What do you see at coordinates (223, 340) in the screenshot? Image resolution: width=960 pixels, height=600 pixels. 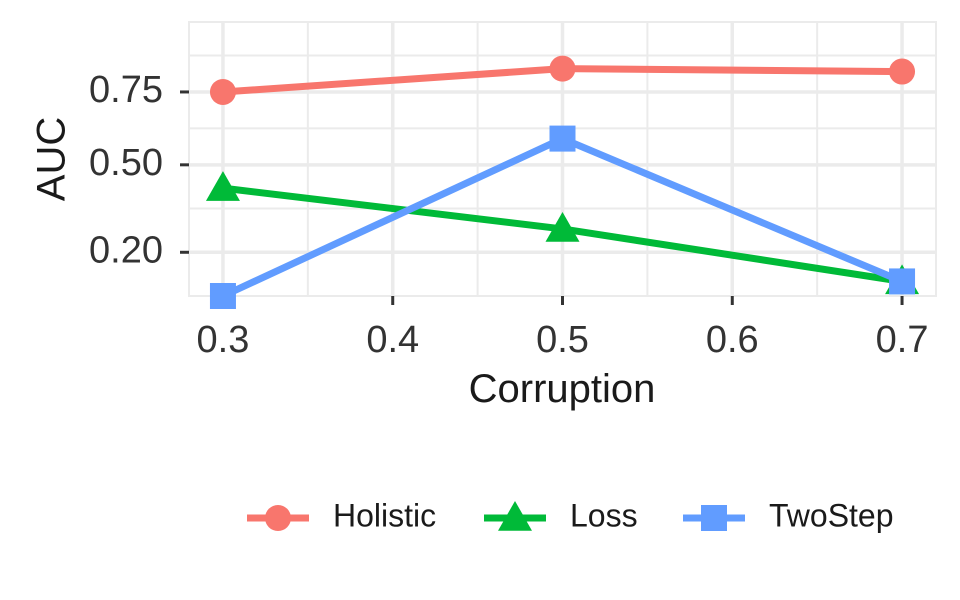 I see `x-tick-label: 0.3` at bounding box center [223, 340].